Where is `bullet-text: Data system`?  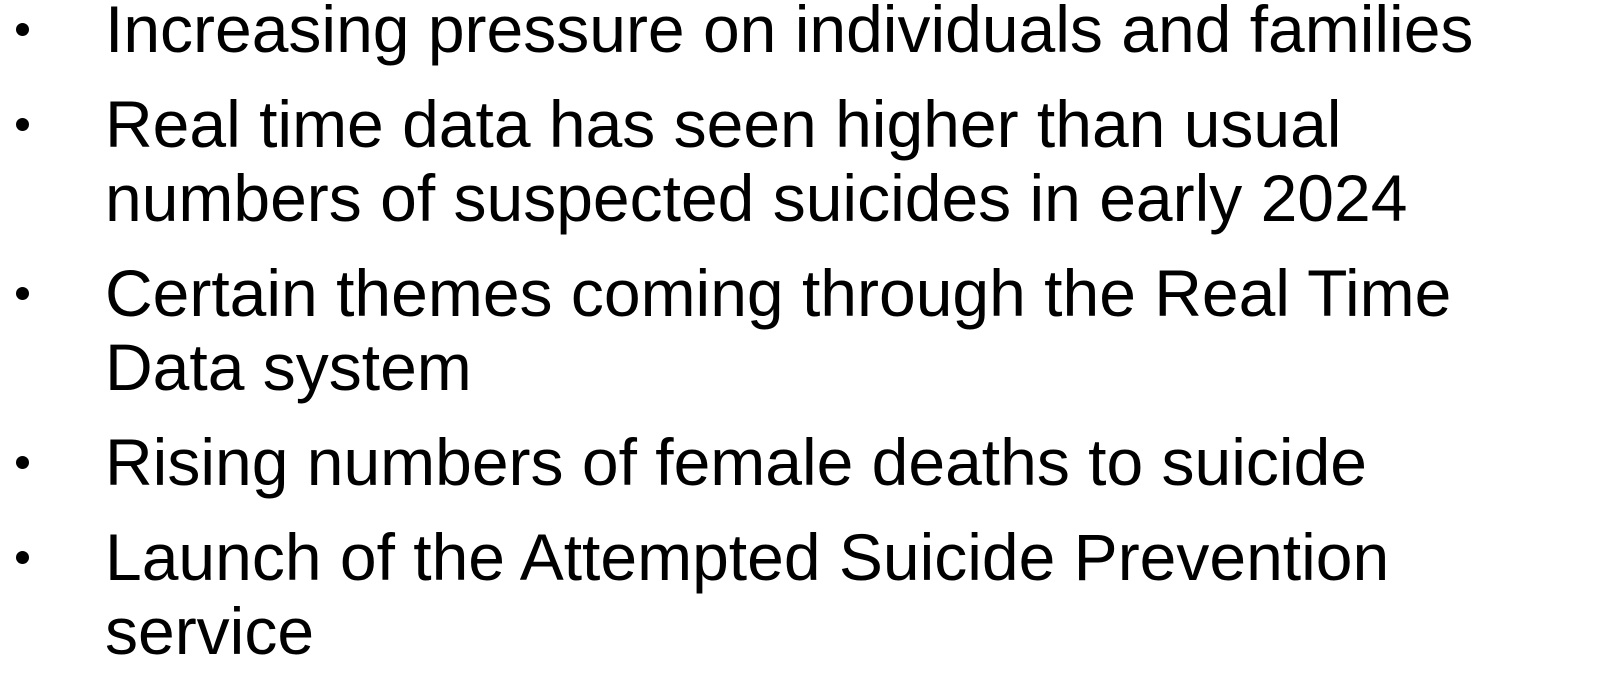 bullet-text: Data system is located at coordinates (288, 367).